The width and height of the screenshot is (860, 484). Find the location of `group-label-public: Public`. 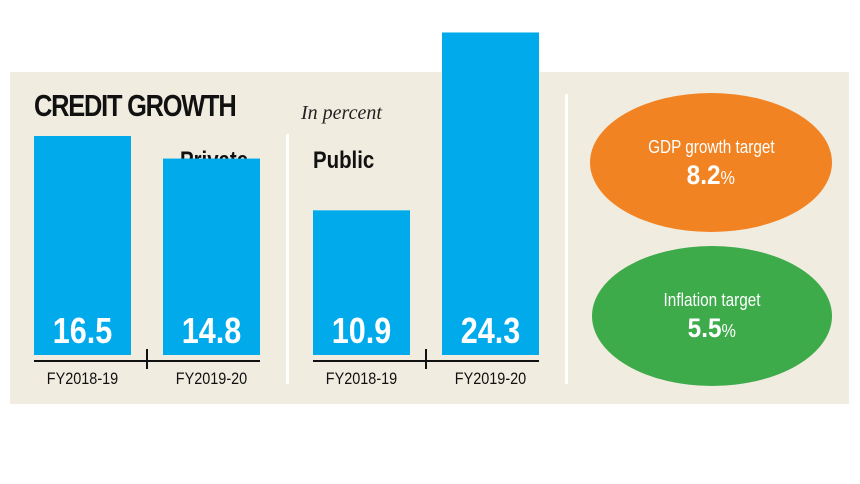

group-label-public: Public is located at coordinates (344, 160).